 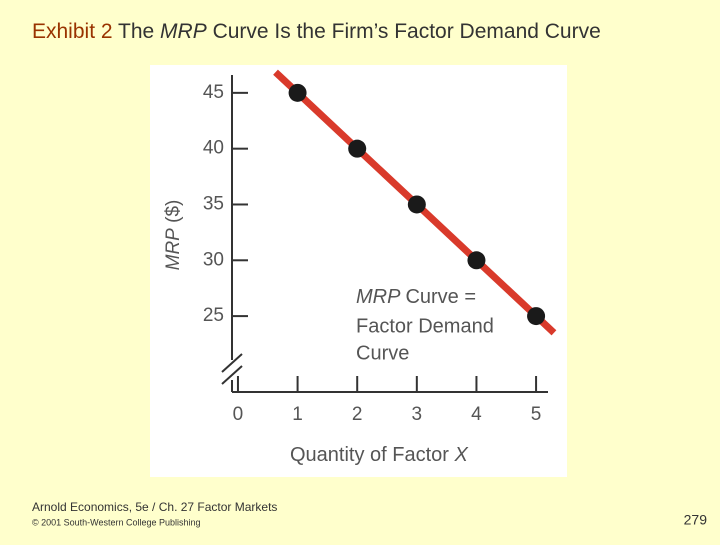 I want to click on page-number: 279, so click(x=696, y=520).